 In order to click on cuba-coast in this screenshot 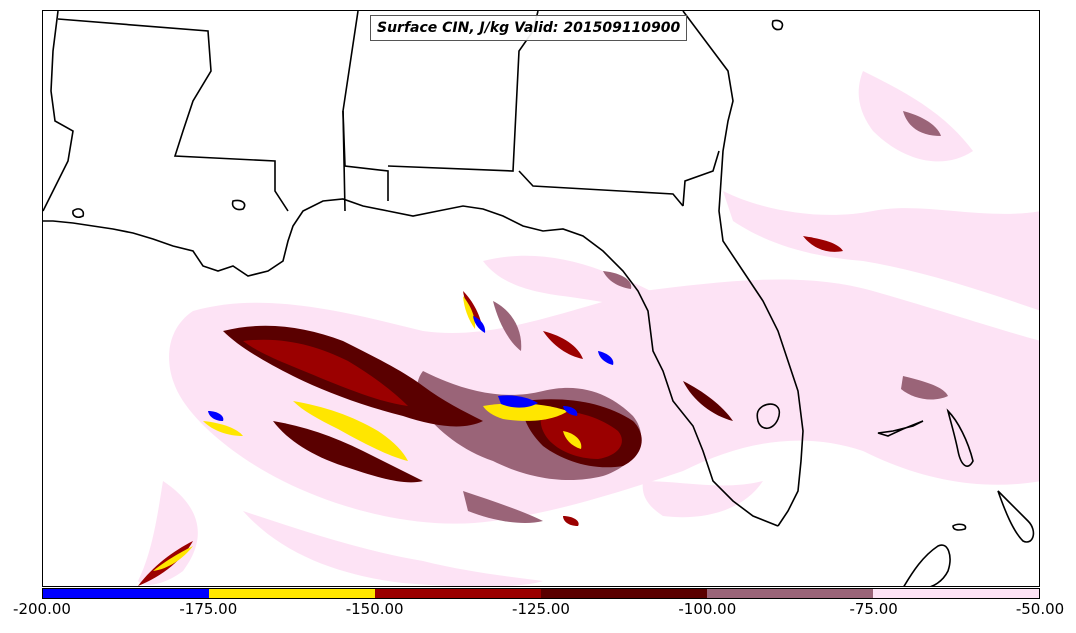, I will do `click(927, 565)`.